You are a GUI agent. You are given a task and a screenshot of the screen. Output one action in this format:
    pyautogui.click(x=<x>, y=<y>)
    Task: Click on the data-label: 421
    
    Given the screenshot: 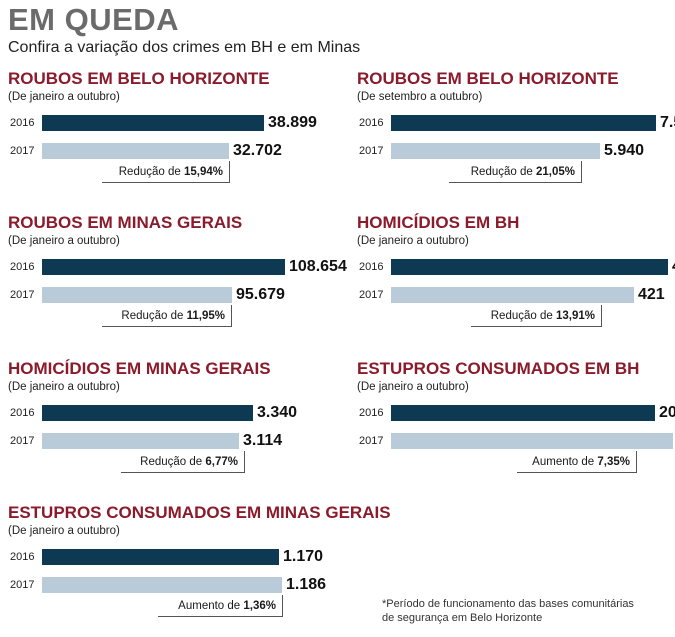 What is the action you would take?
    pyautogui.click(x=651, y=294)
    